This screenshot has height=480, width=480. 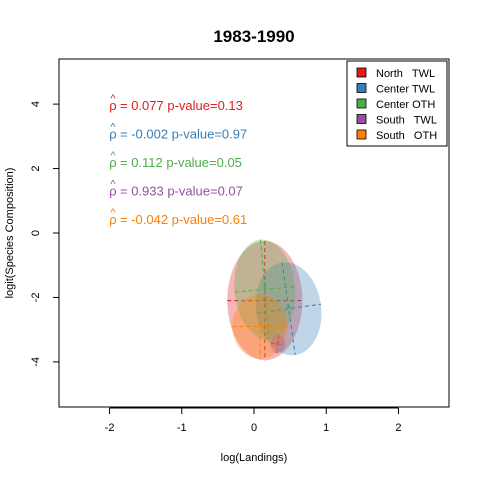 What do you see at coordinates (406, 136) in the screenshot?
I see `legend-label: South OTH` at bounding box center [406, 136].